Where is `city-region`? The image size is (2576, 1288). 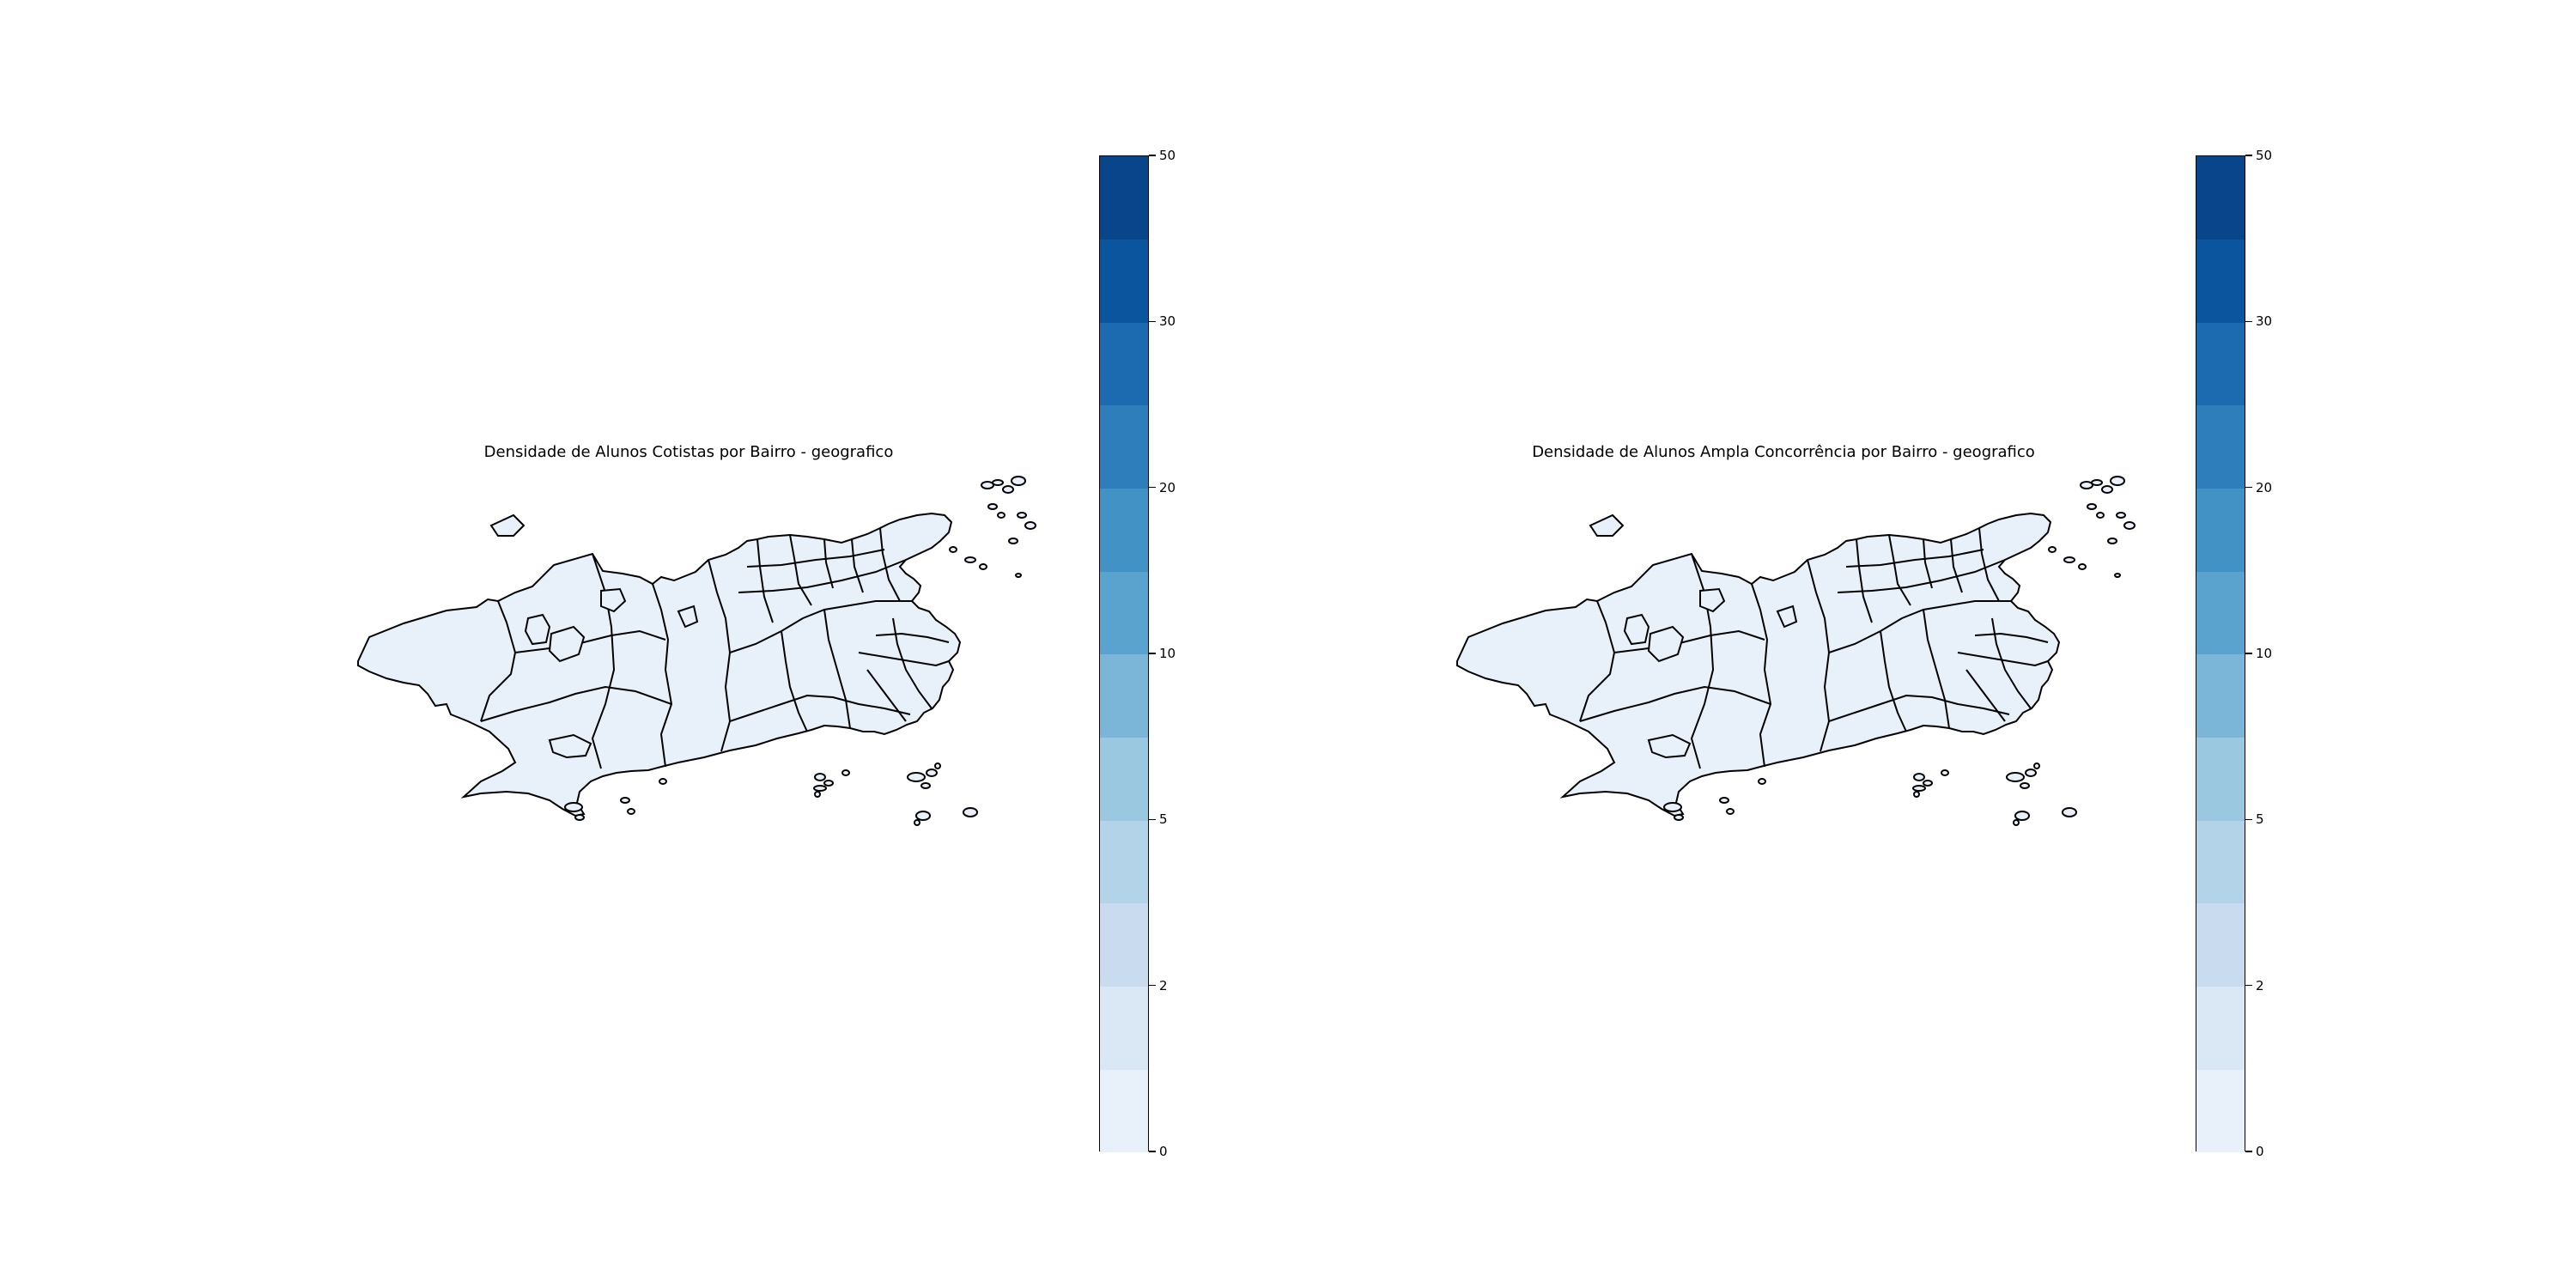 city-region is located at coordinates (660, 664).